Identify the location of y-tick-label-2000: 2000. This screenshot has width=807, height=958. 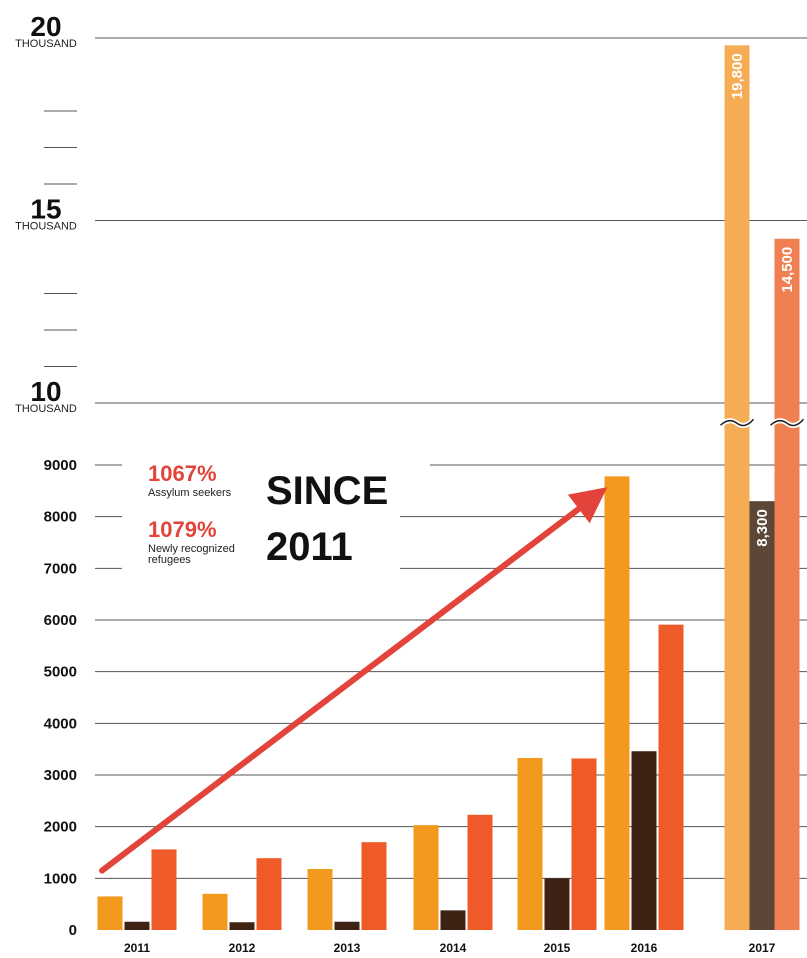
(60, 827).